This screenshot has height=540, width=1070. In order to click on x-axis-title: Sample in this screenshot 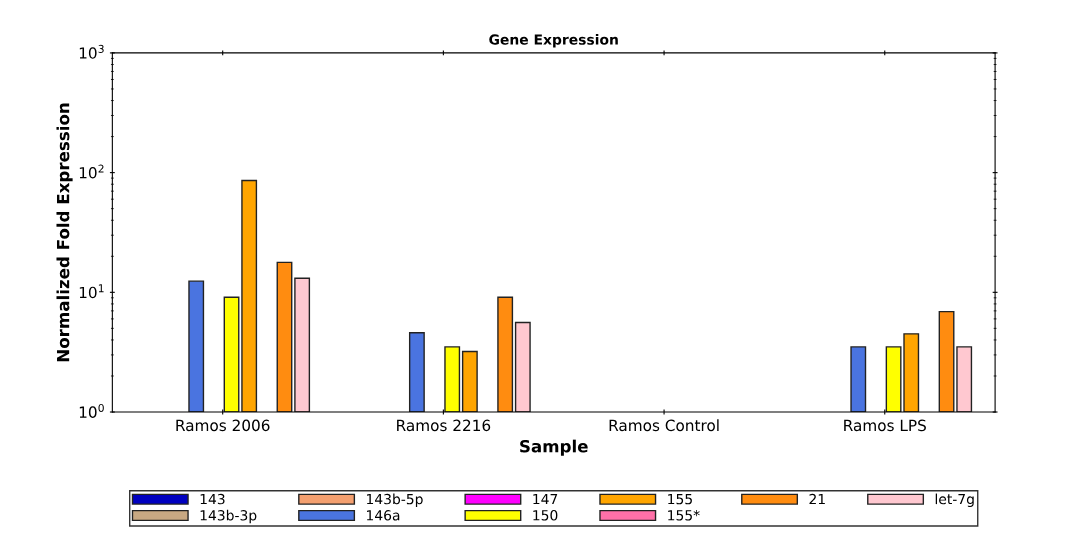, I will do `click(554, 447)`.